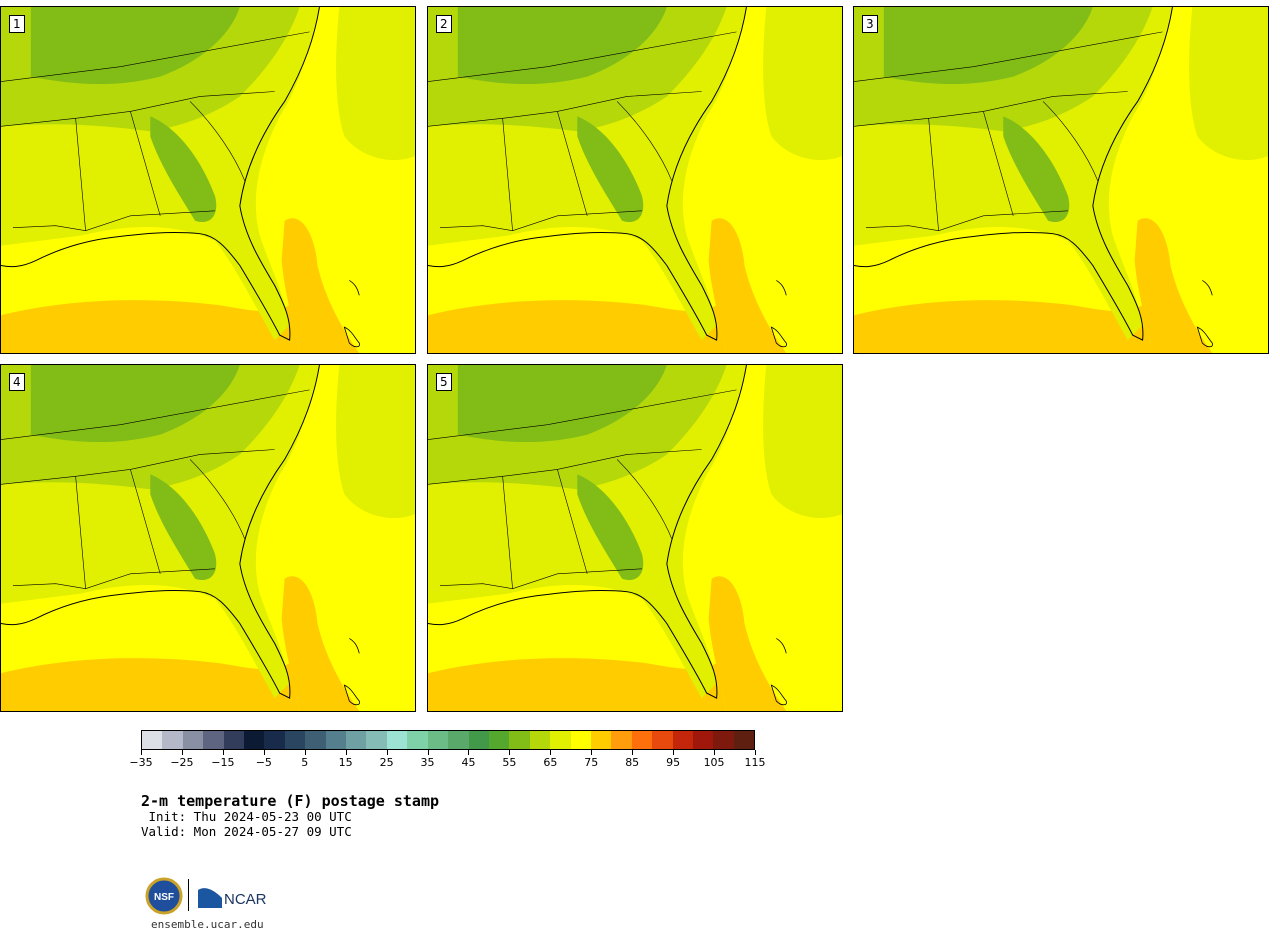 This screenshot has height=936, width=1280. I want to click on svg-text: NSF, so click(164, 897).